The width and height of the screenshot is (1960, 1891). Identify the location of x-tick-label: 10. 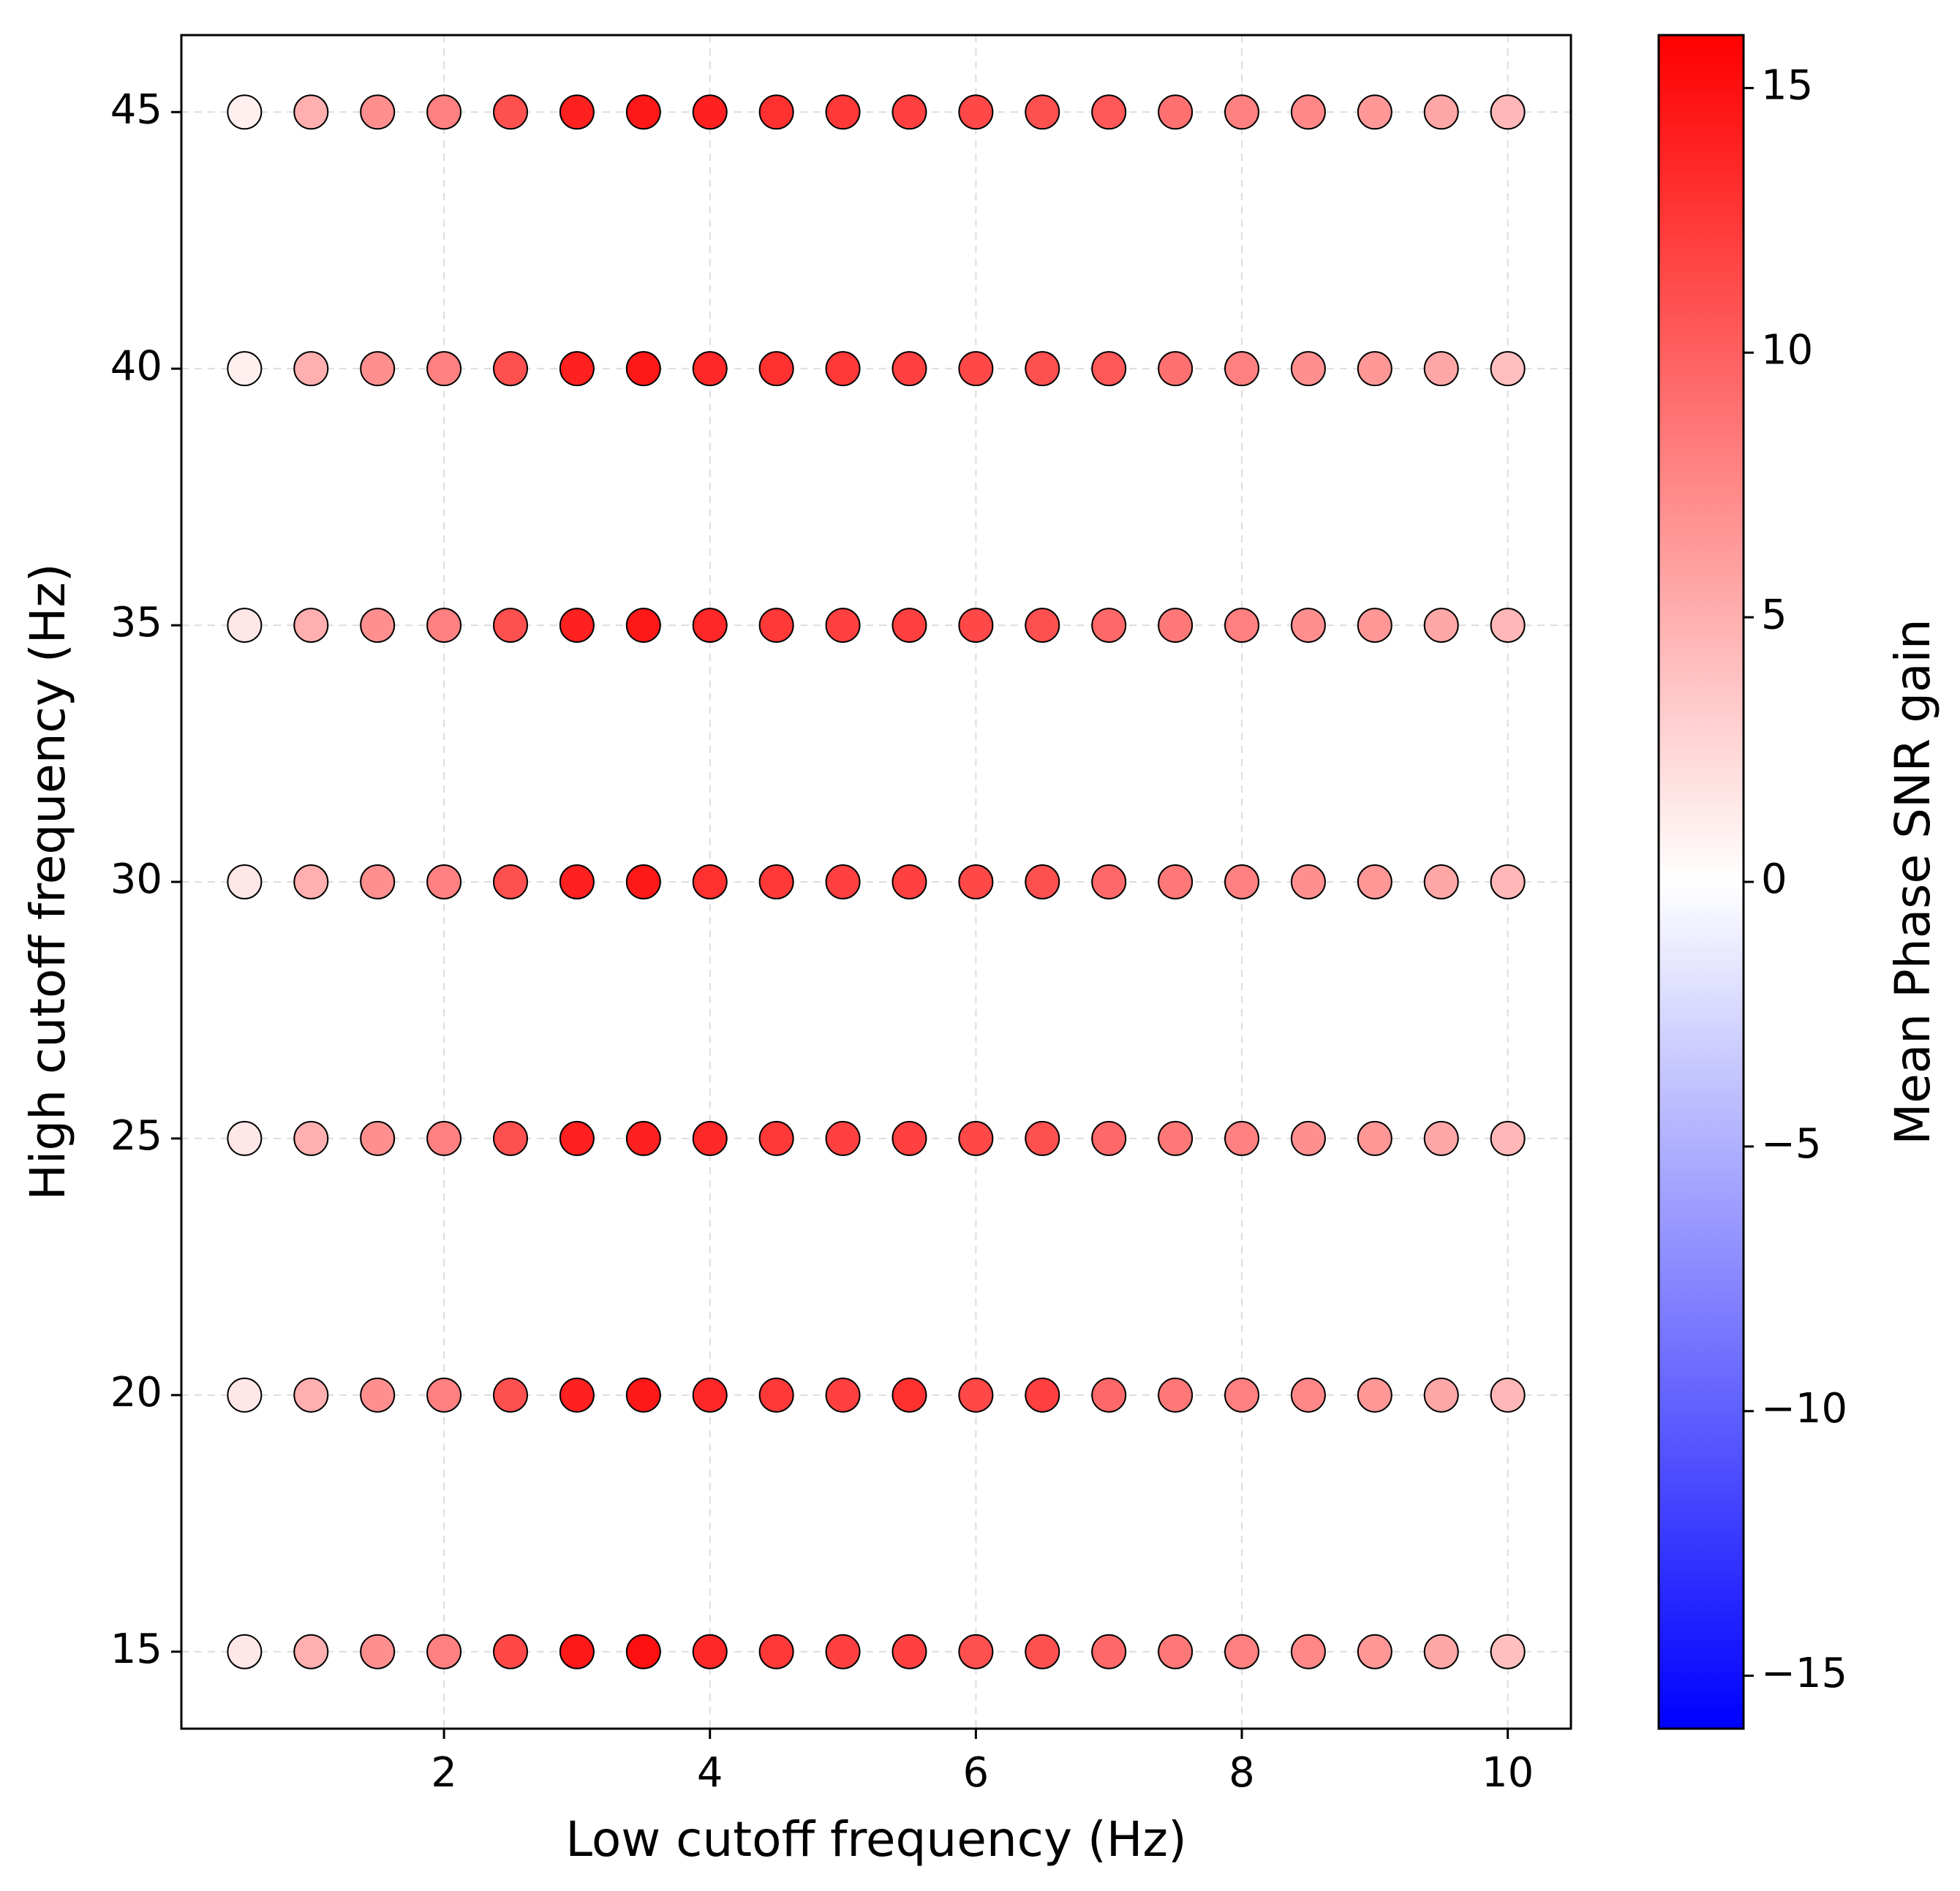
(1508, 1773).